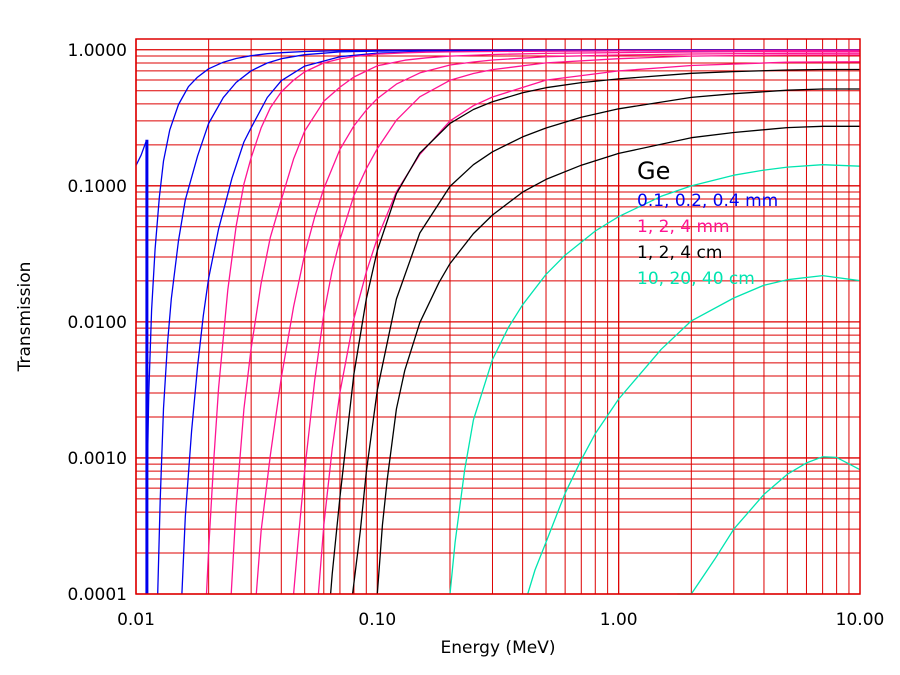  I want to click on x-tick-label: 0.10, so click(377, 620).